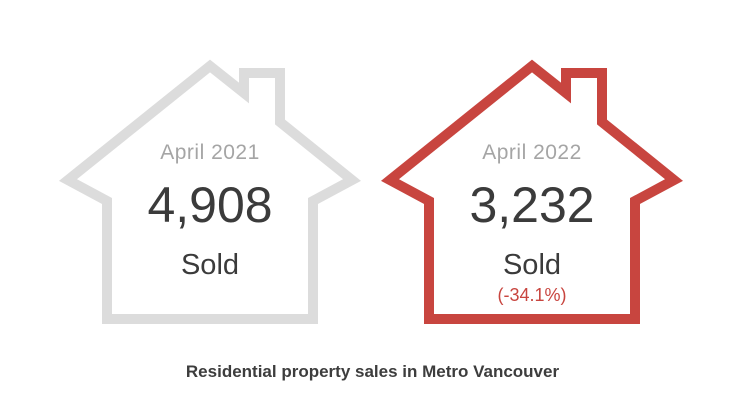 The image size is (750, 412). I want to click on sold-label-2021: Sold, so click(210, 265).